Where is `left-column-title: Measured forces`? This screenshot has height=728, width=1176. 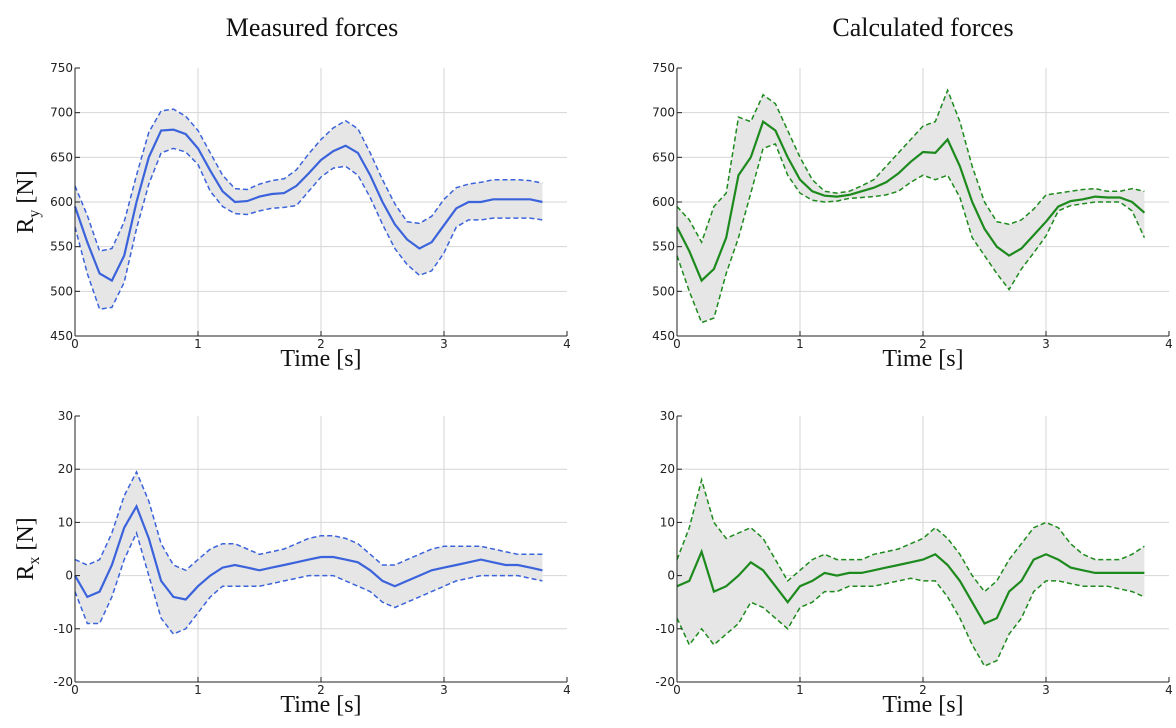 left-column-title: Measured forces is located at coordinates (312, 27).